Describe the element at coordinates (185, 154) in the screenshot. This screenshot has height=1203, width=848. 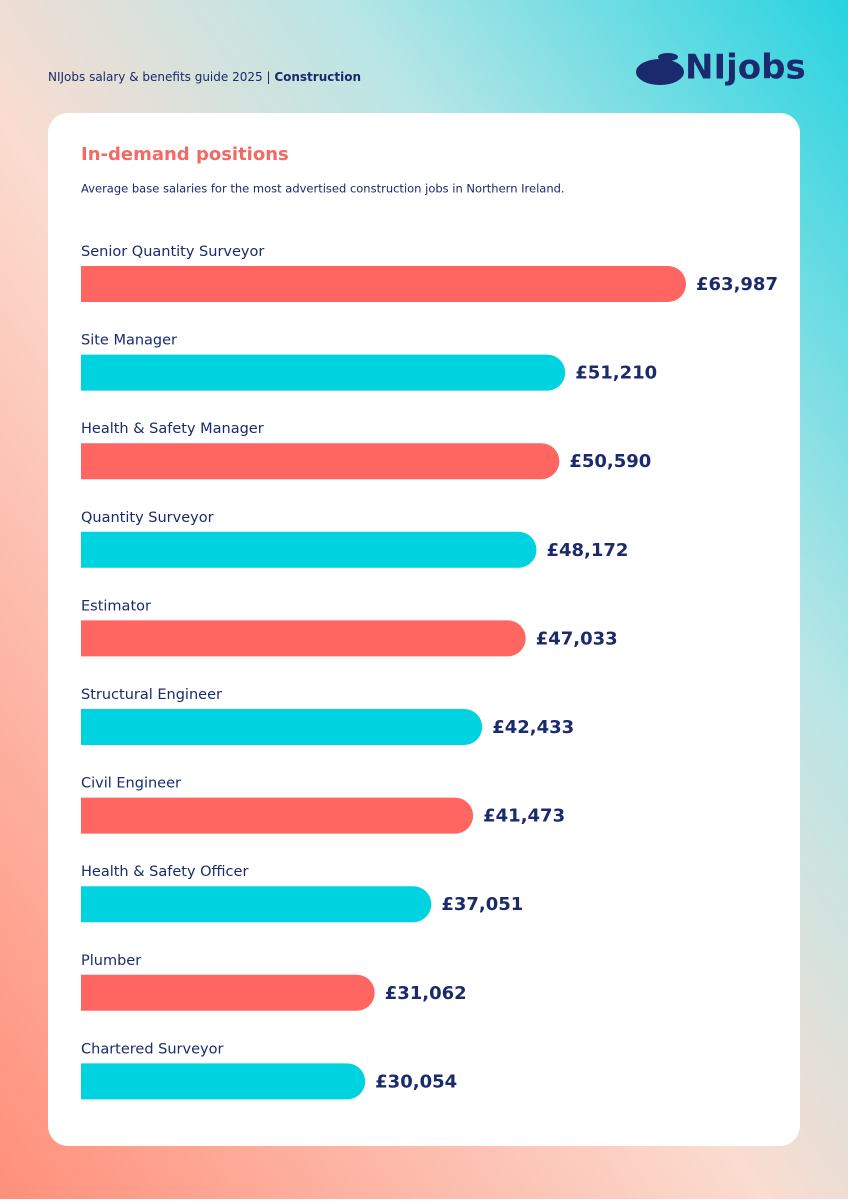
I see `chart-title: In-demand positions` at that location.